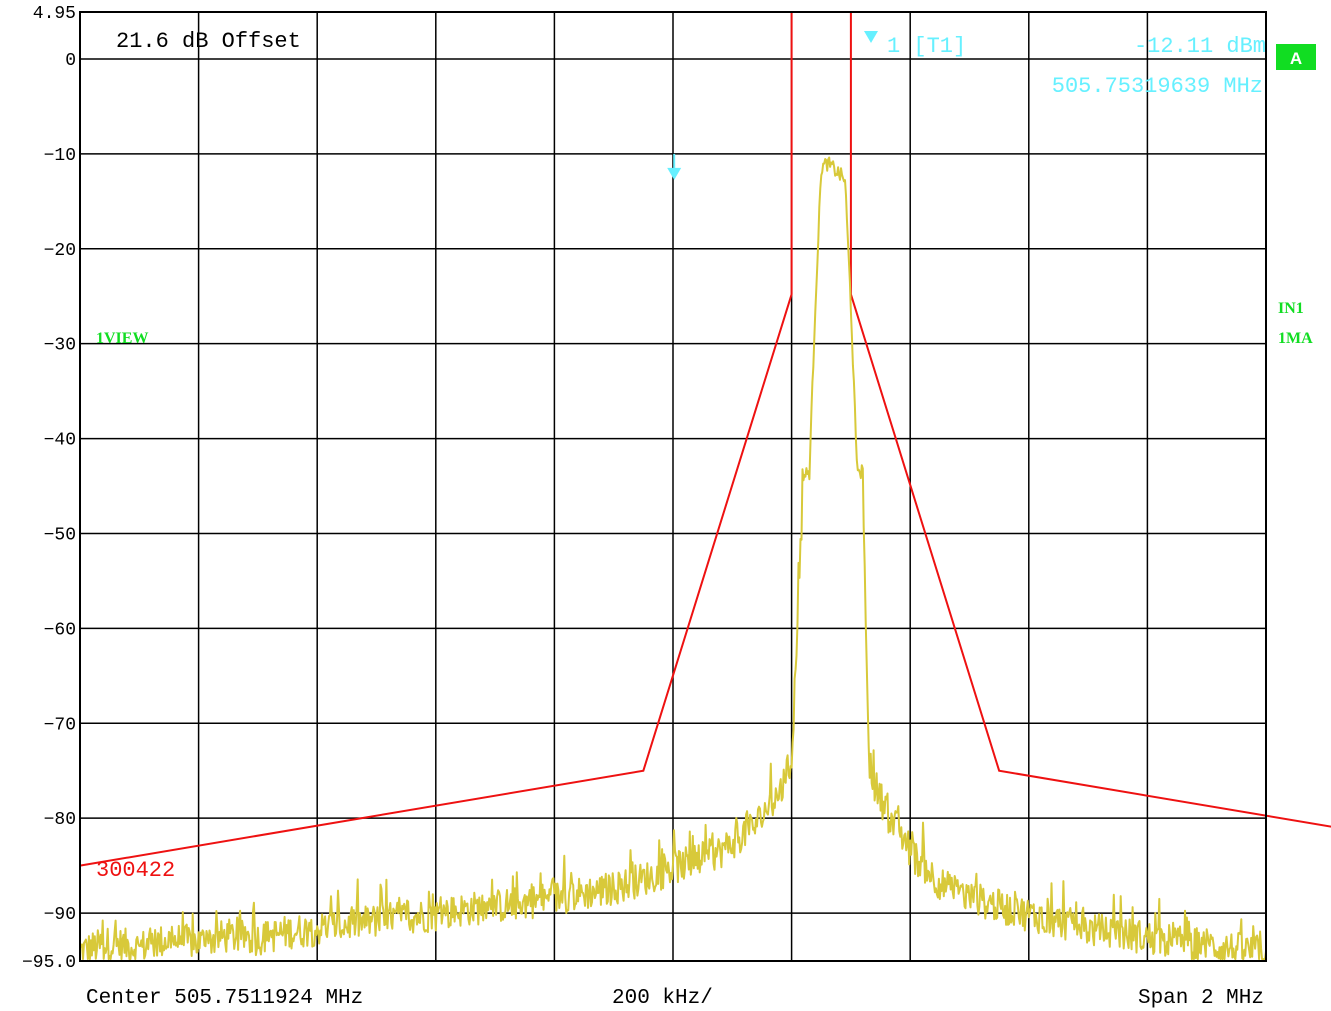  I want to click on trace-badge, so click(1296, 57).